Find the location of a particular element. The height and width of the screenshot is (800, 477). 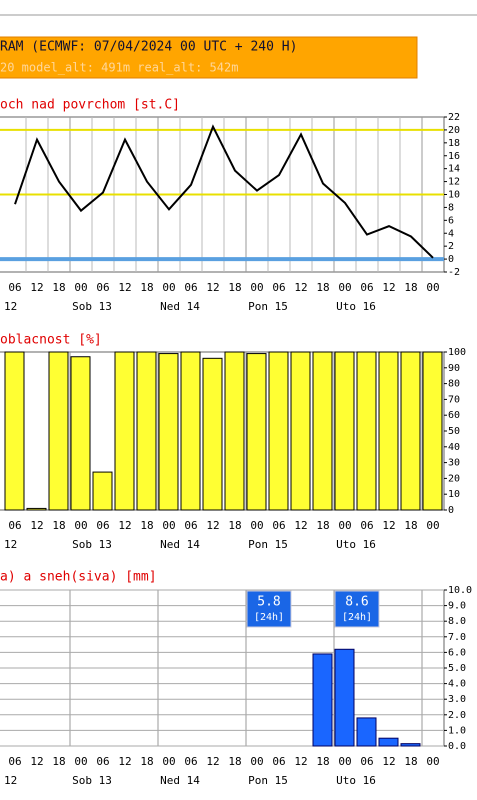

y-tick-label: 2 is located at coordinates (451, 246).